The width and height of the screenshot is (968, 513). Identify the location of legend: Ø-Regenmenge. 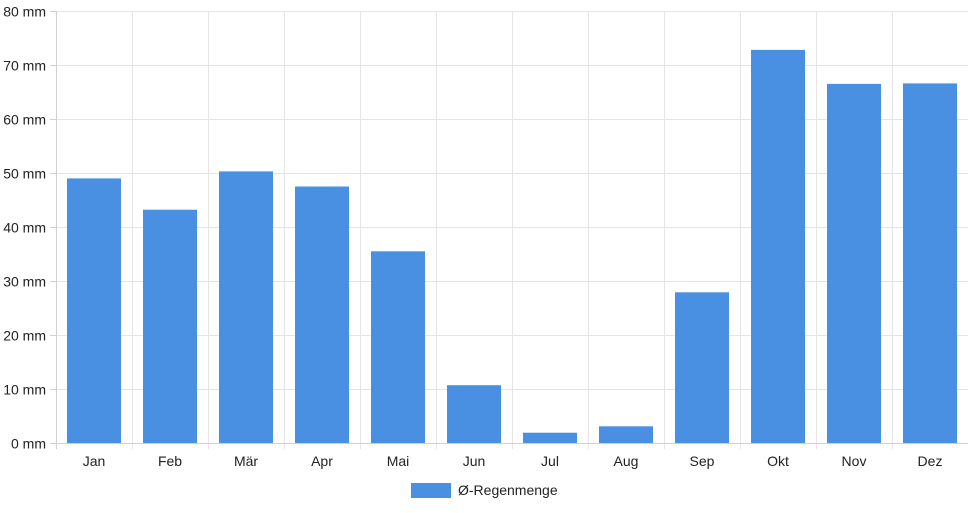
(484, 490).